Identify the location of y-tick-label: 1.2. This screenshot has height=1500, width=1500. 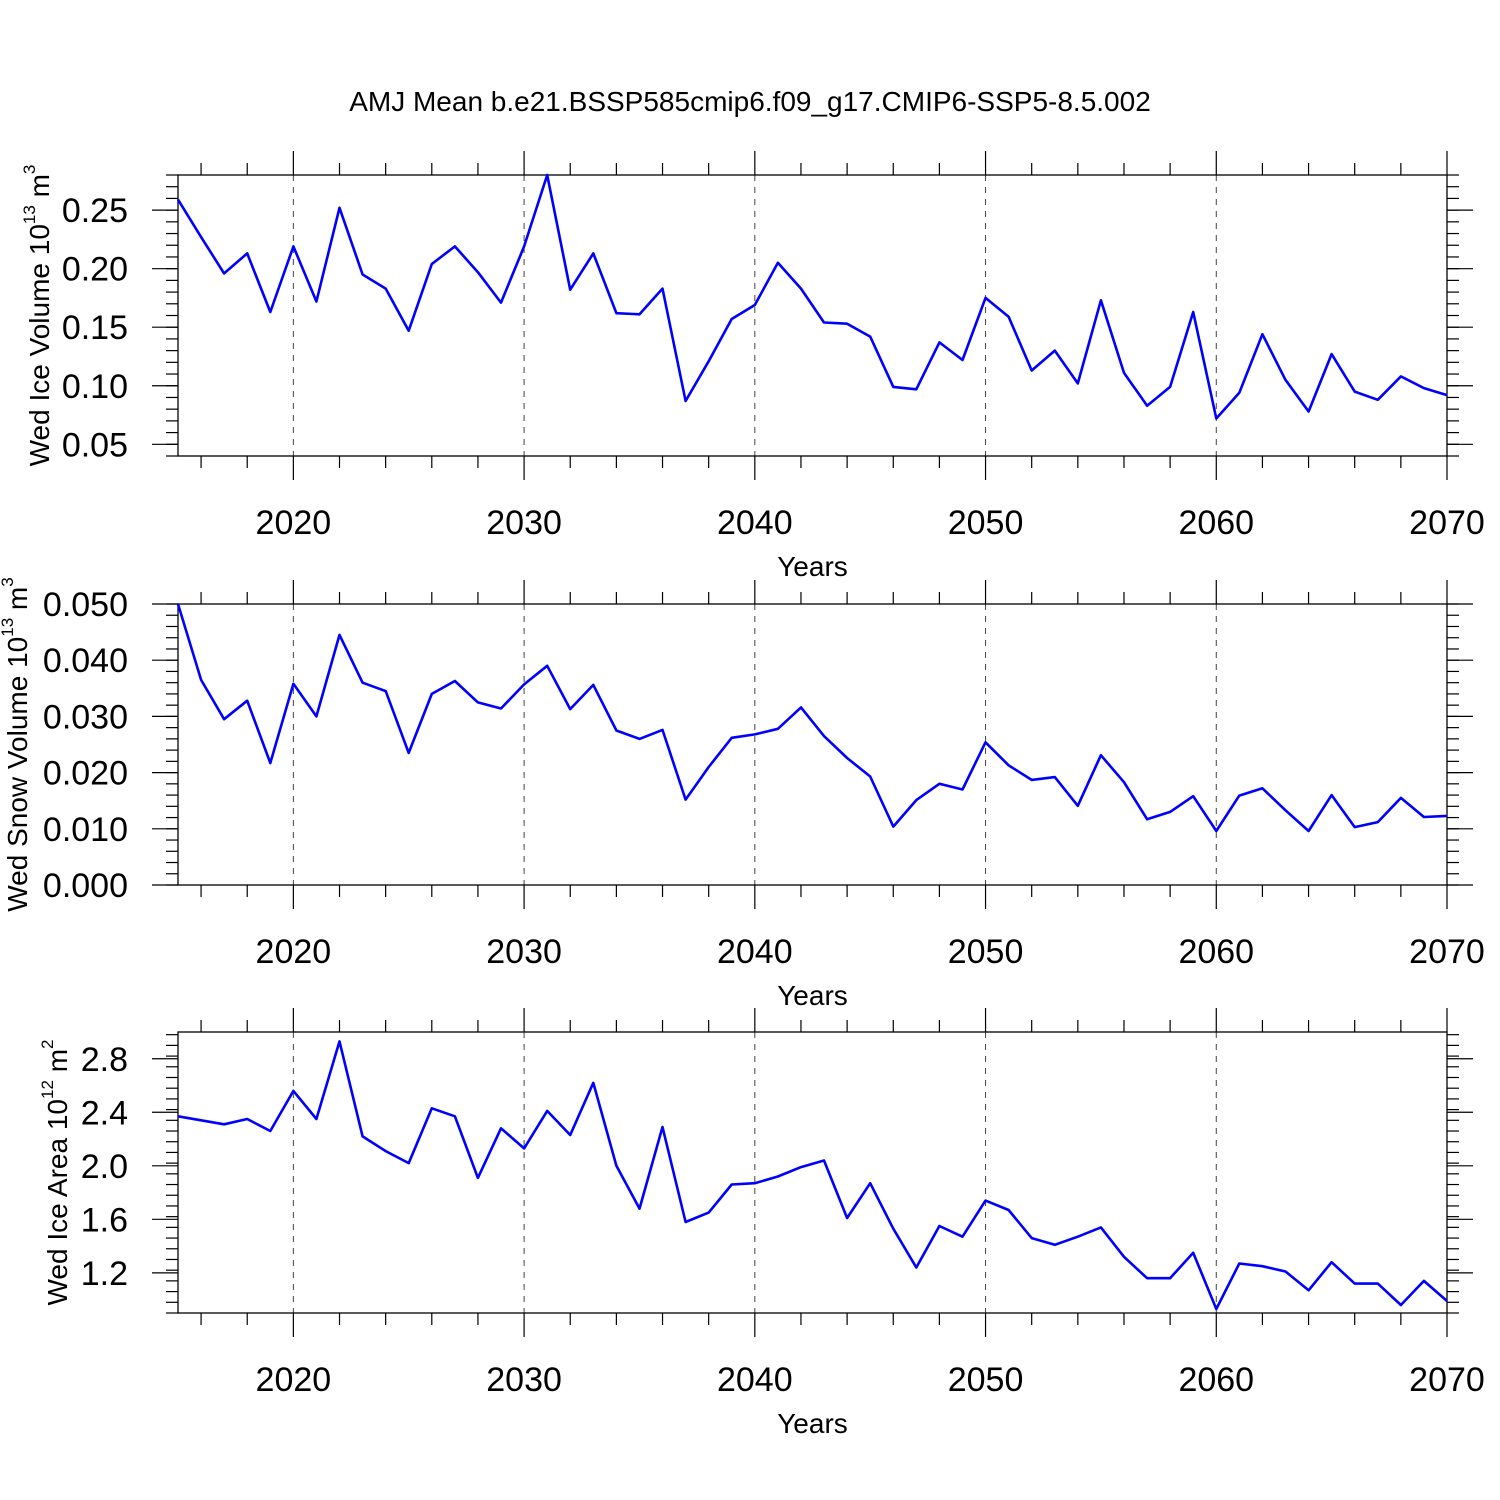
(104, 1274).